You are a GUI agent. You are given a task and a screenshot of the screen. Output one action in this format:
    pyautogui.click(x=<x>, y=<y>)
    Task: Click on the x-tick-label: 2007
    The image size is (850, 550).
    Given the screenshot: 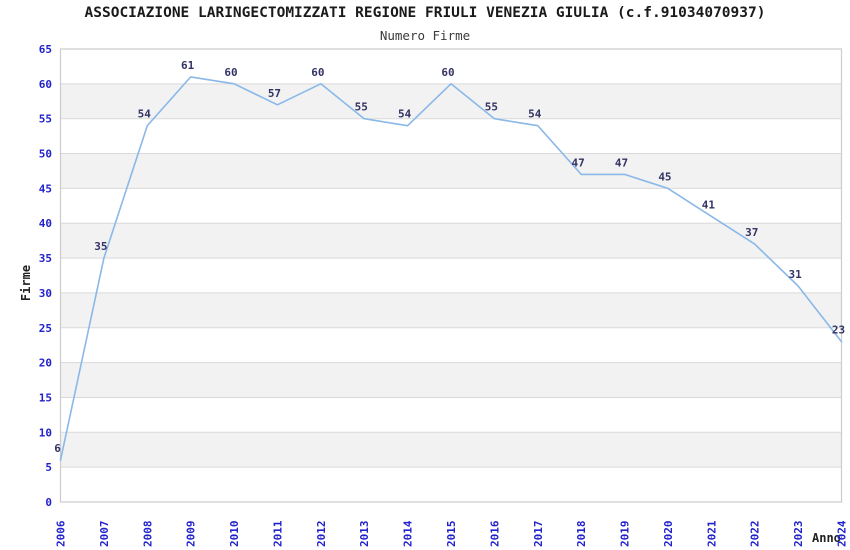 What is the action you would take?
    pyautogui.click(x=104, y=534)
    